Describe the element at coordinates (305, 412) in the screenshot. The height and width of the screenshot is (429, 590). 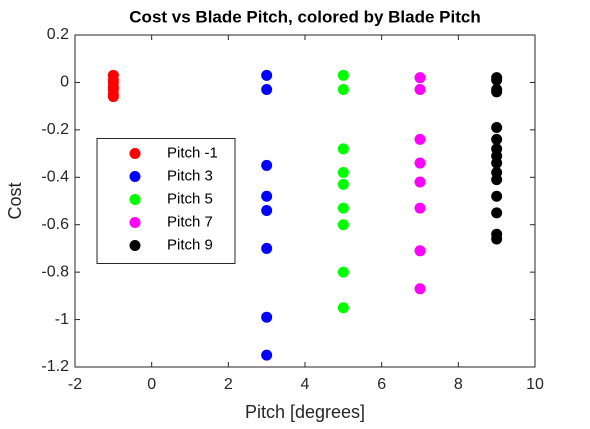
I see `x-axis-label: Pitch [degrees]` at that location.